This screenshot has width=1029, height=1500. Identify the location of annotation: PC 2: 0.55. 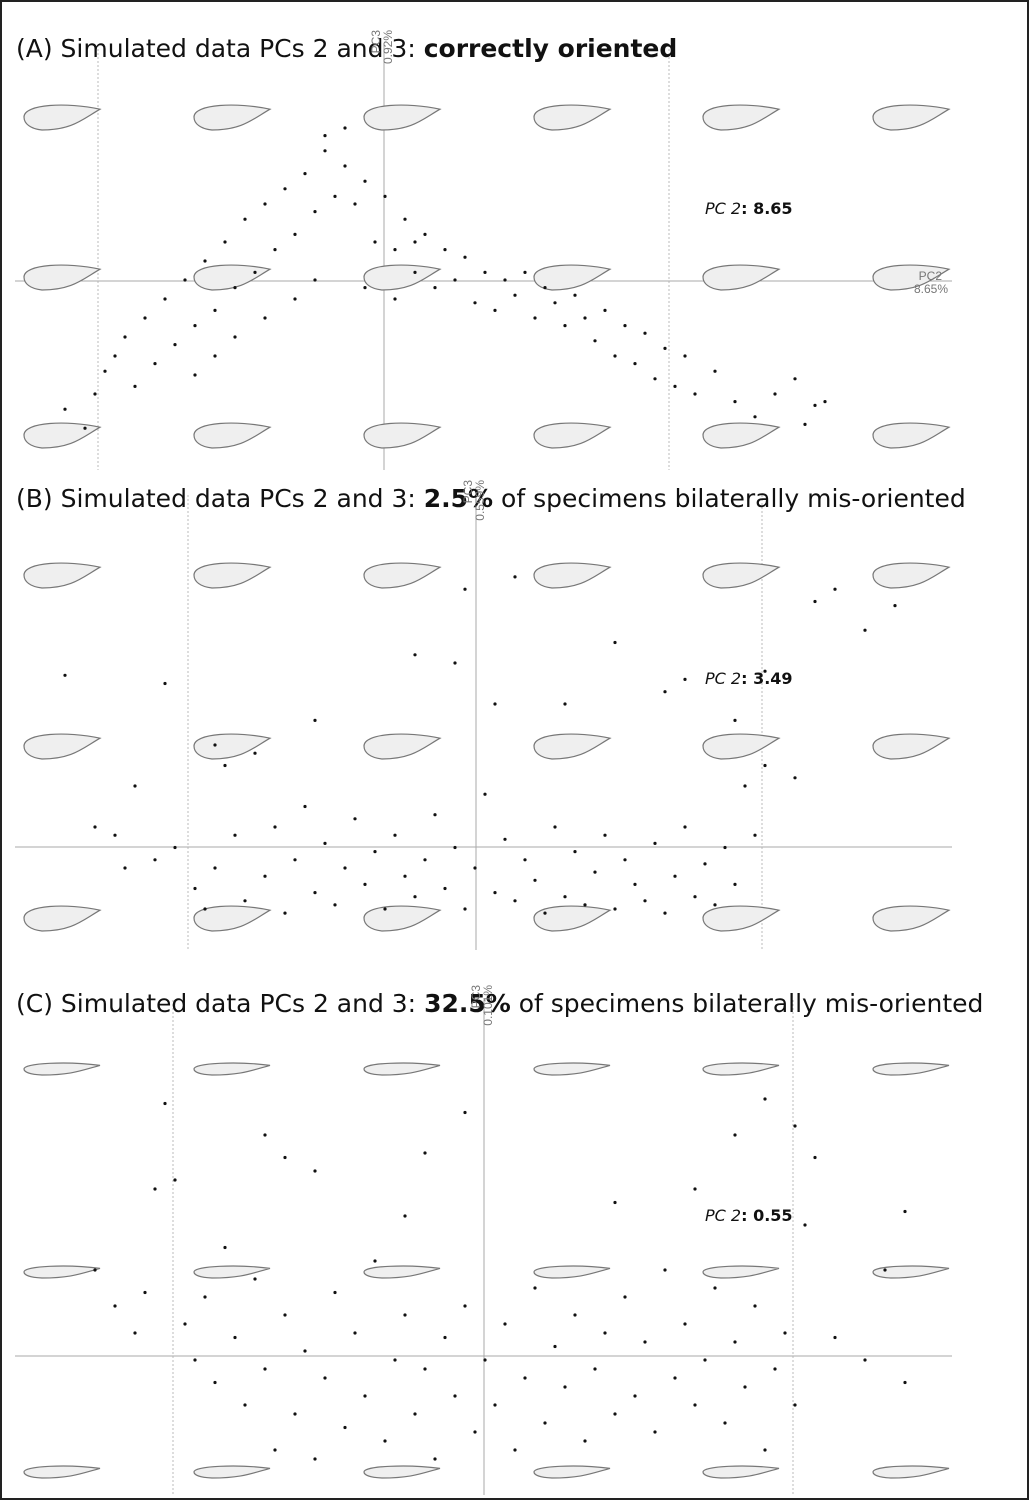
(749, 1215).